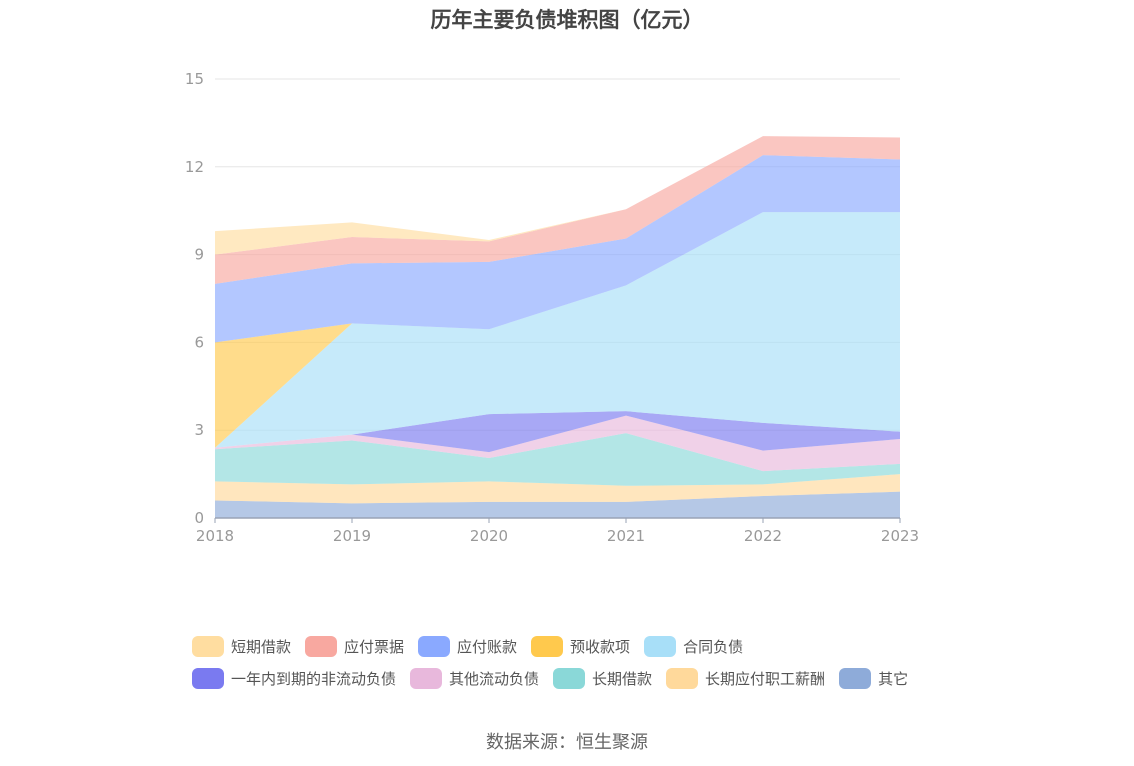  Describe the element at coordinates (494, 678) in the screenshot. I see `legend-label: 其他流动负债` at that location.